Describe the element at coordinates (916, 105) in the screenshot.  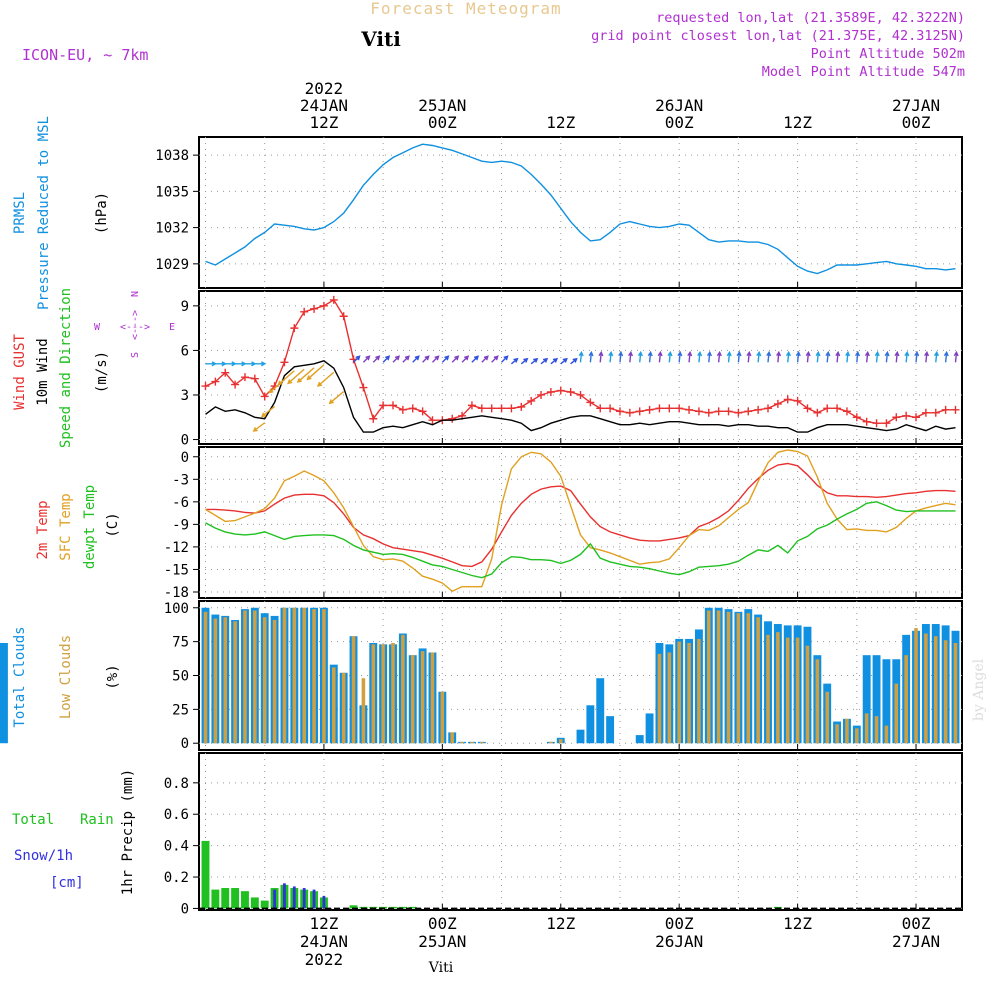
I see `top-time-label: 27JAN` at that location.